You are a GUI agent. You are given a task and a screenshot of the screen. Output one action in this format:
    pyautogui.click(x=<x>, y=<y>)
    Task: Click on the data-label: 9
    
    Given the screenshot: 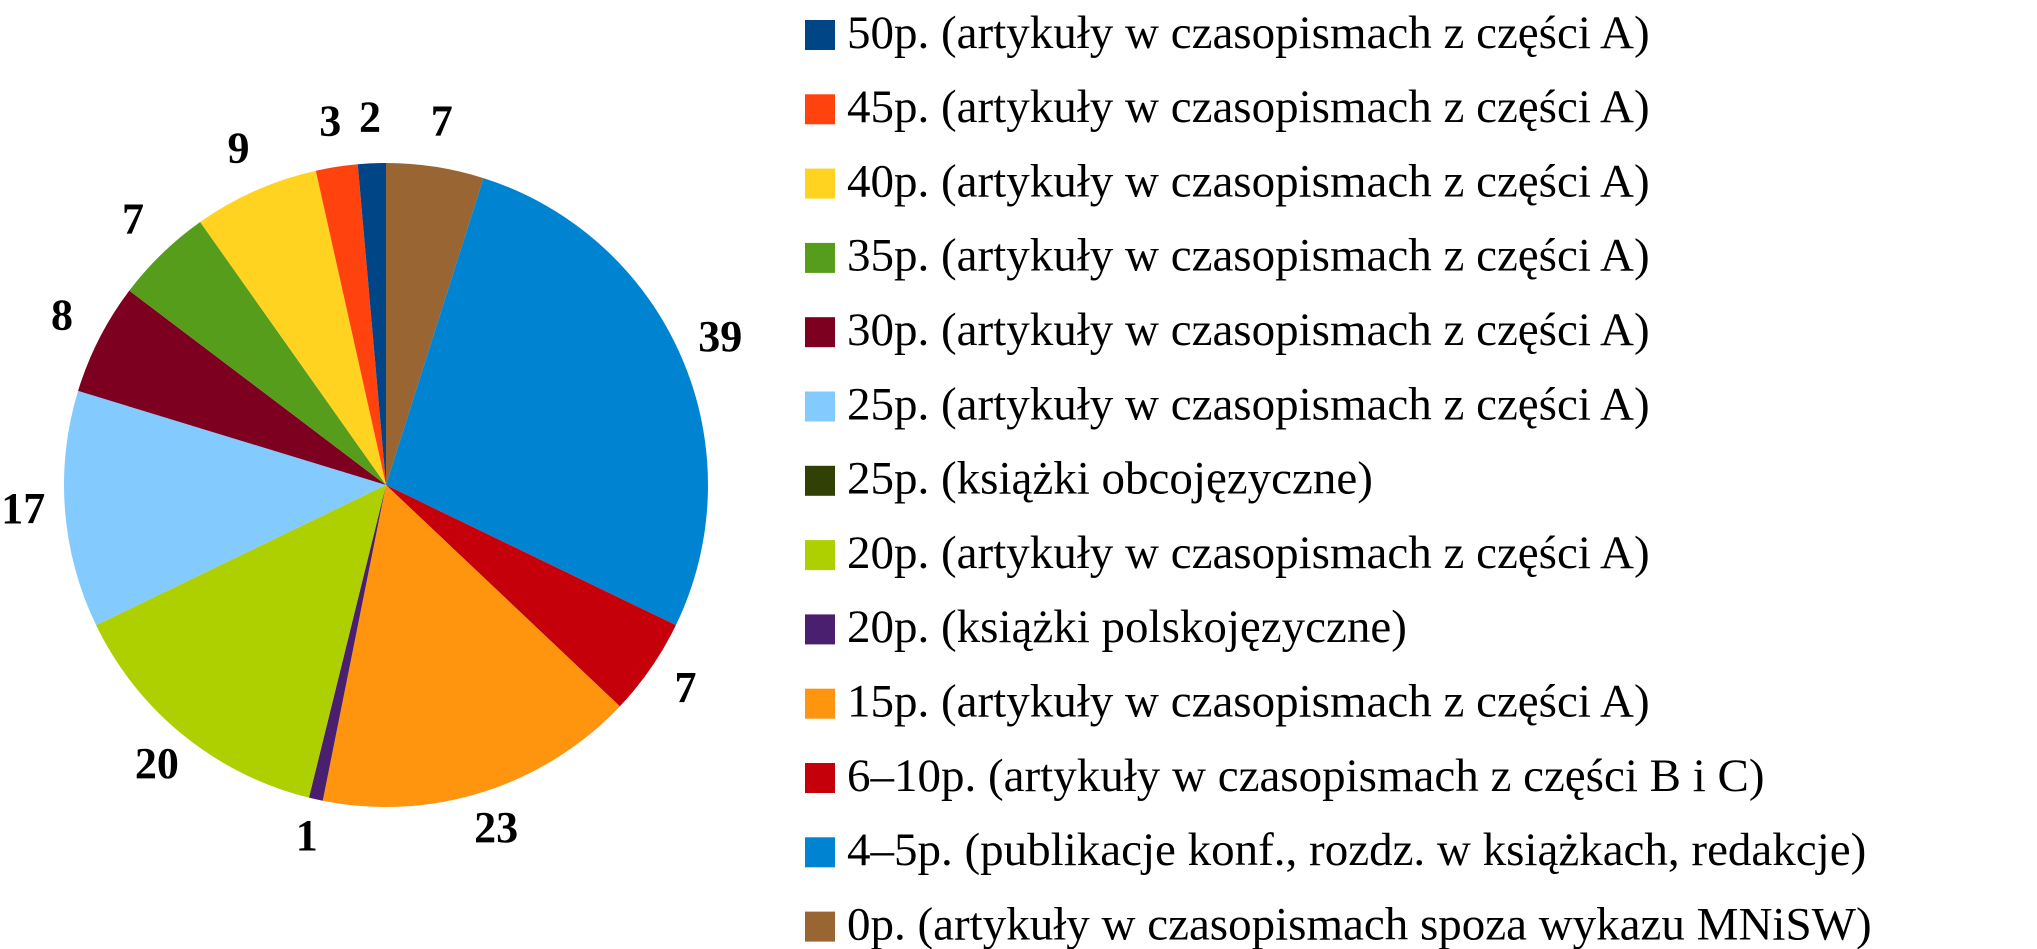 What is the action you would take?
    pyautogui.click(x=238, y=147)
    